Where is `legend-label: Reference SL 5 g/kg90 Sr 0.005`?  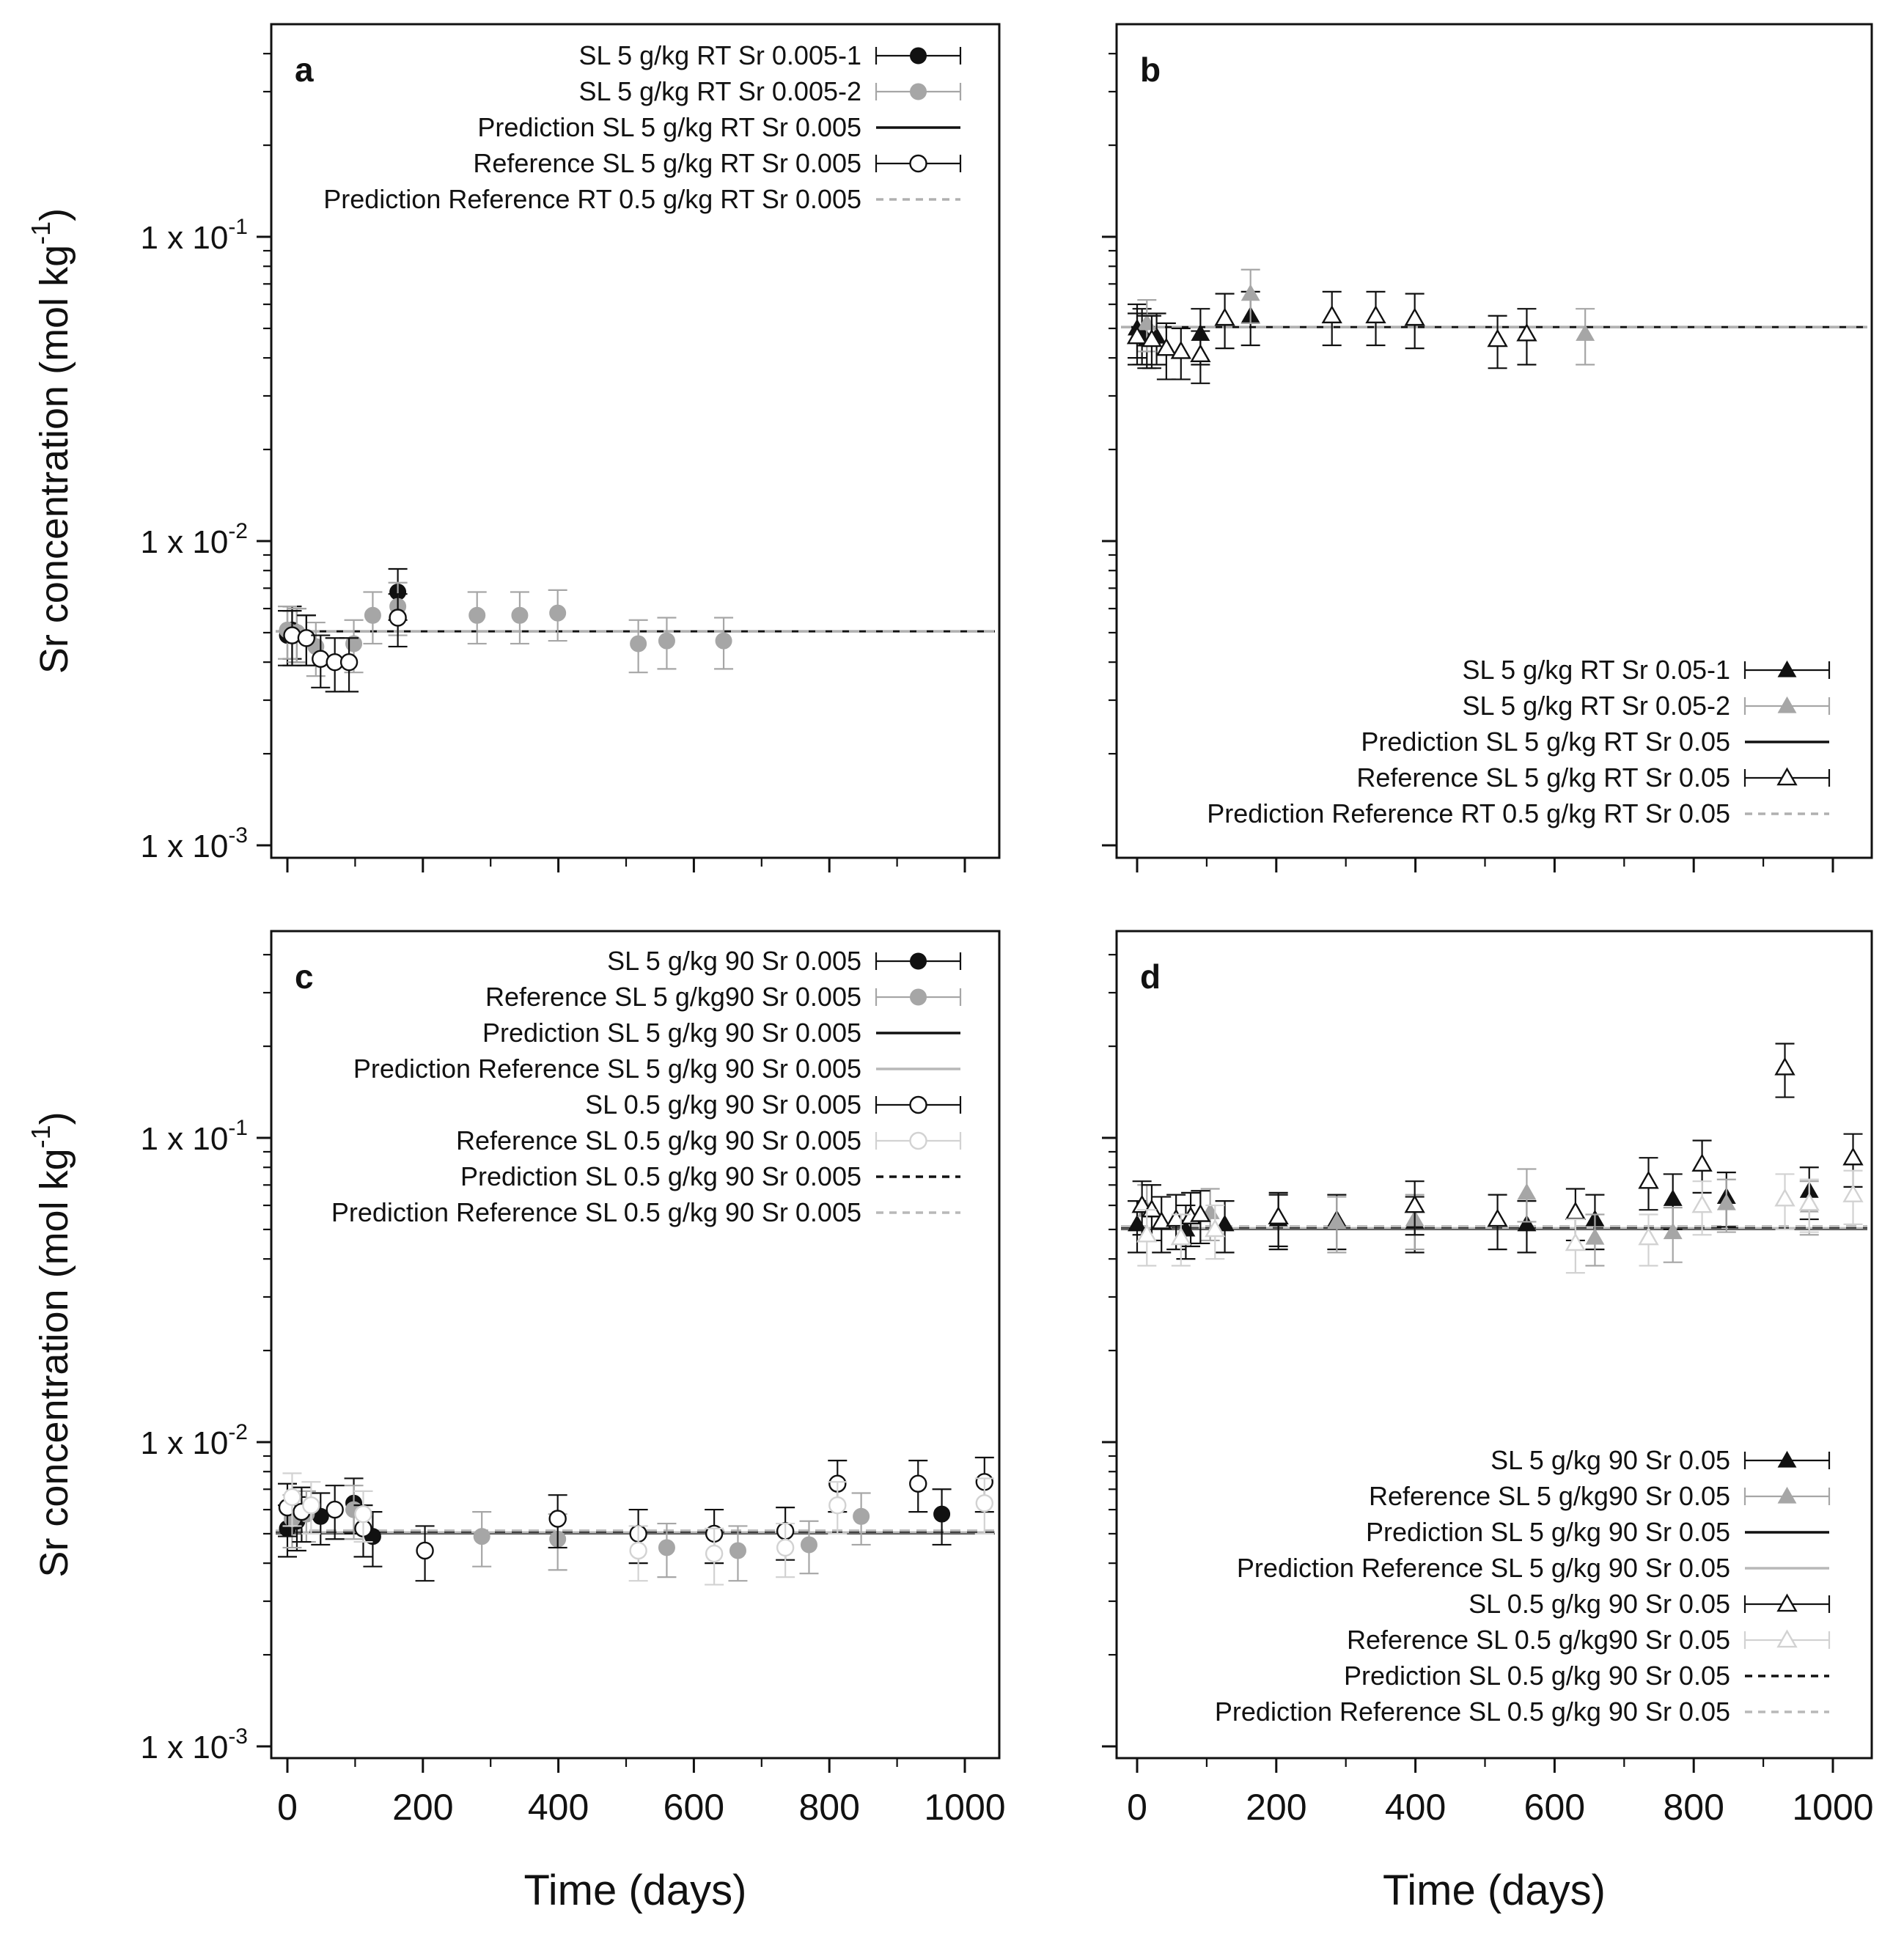 legend-label: Reference SL 5 g/kg90 Sr 0.005 is located at coordinates (673, 997).